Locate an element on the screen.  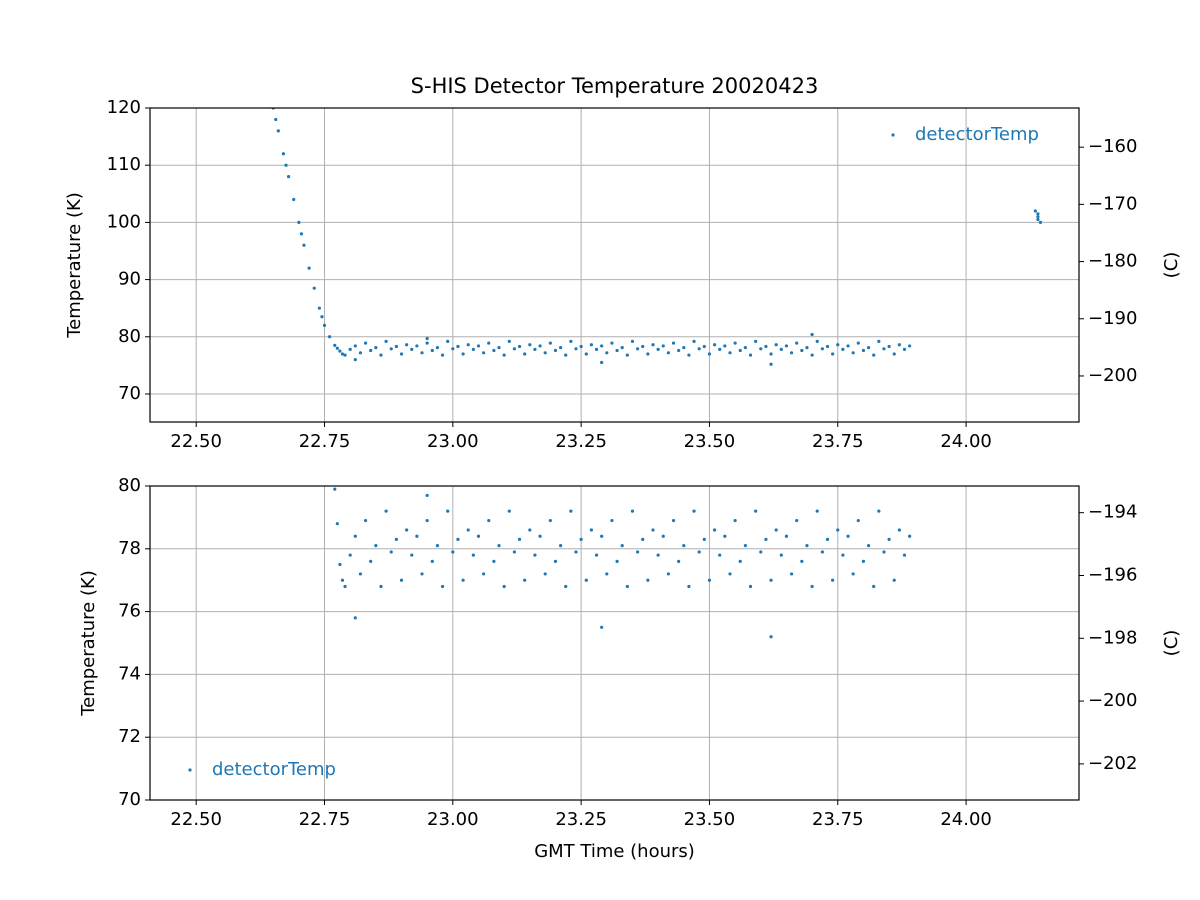
y2-tick-label: −200 is located at coordinates (1112, 375).